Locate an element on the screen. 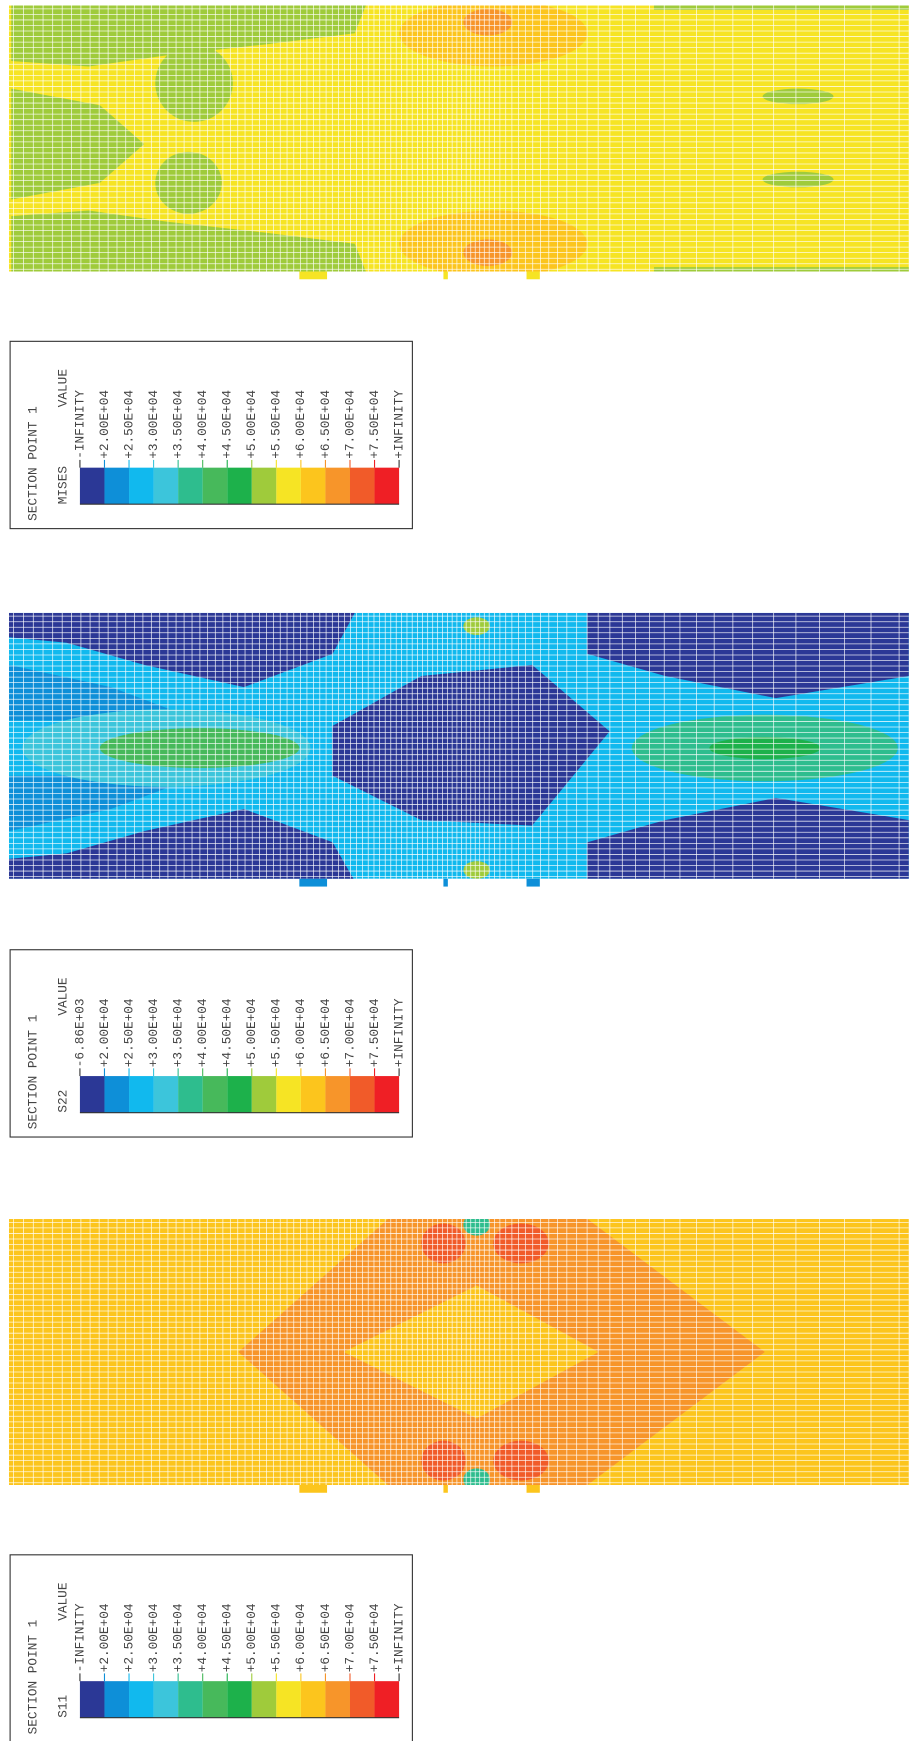 This screenshot has width=909, height=1741. variable-label: S22 is located at coordinates (63, 1101).